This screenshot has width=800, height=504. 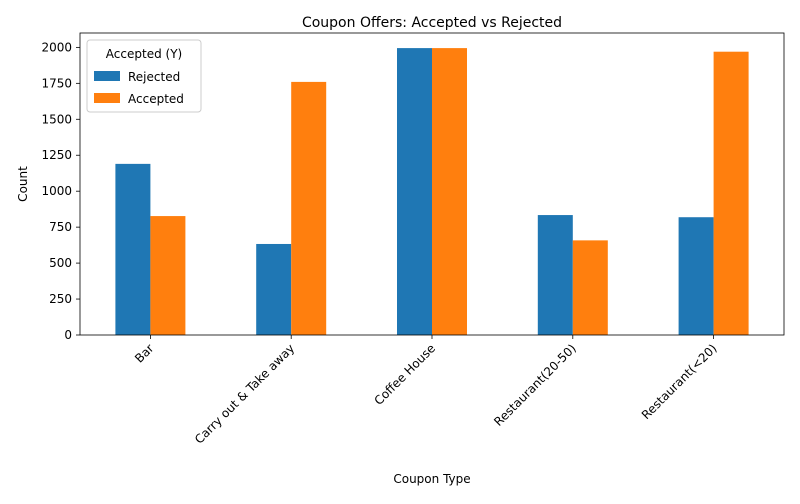 I want to click on x-tick-label: Coffee House, so click(x=405, y=374).